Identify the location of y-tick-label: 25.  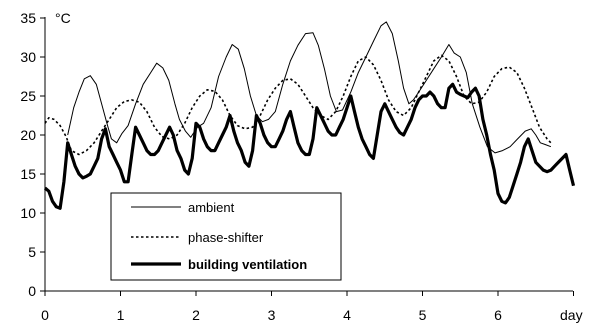
(28, 96).